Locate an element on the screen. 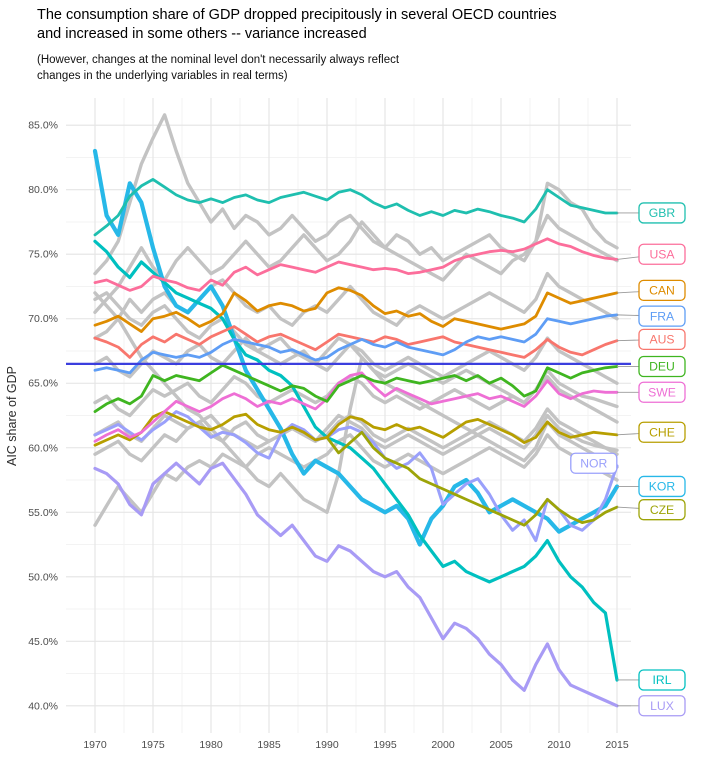  x-tick-label: 1990 is located at coordinates (327, 745).